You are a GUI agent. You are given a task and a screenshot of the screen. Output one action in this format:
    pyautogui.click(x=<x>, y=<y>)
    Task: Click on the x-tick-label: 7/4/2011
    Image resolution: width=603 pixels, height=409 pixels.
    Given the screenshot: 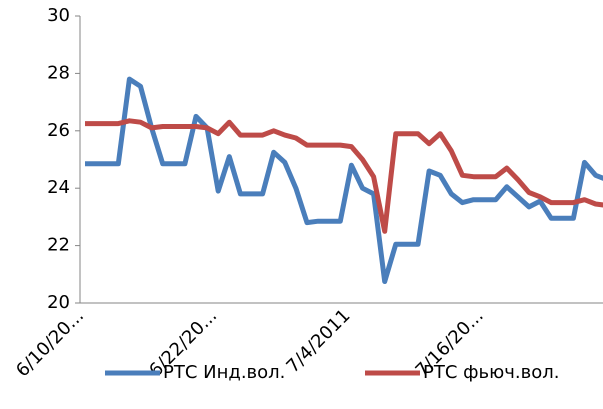 What is the action you would take?
    pyautogui.click(x=318, y=341)
    